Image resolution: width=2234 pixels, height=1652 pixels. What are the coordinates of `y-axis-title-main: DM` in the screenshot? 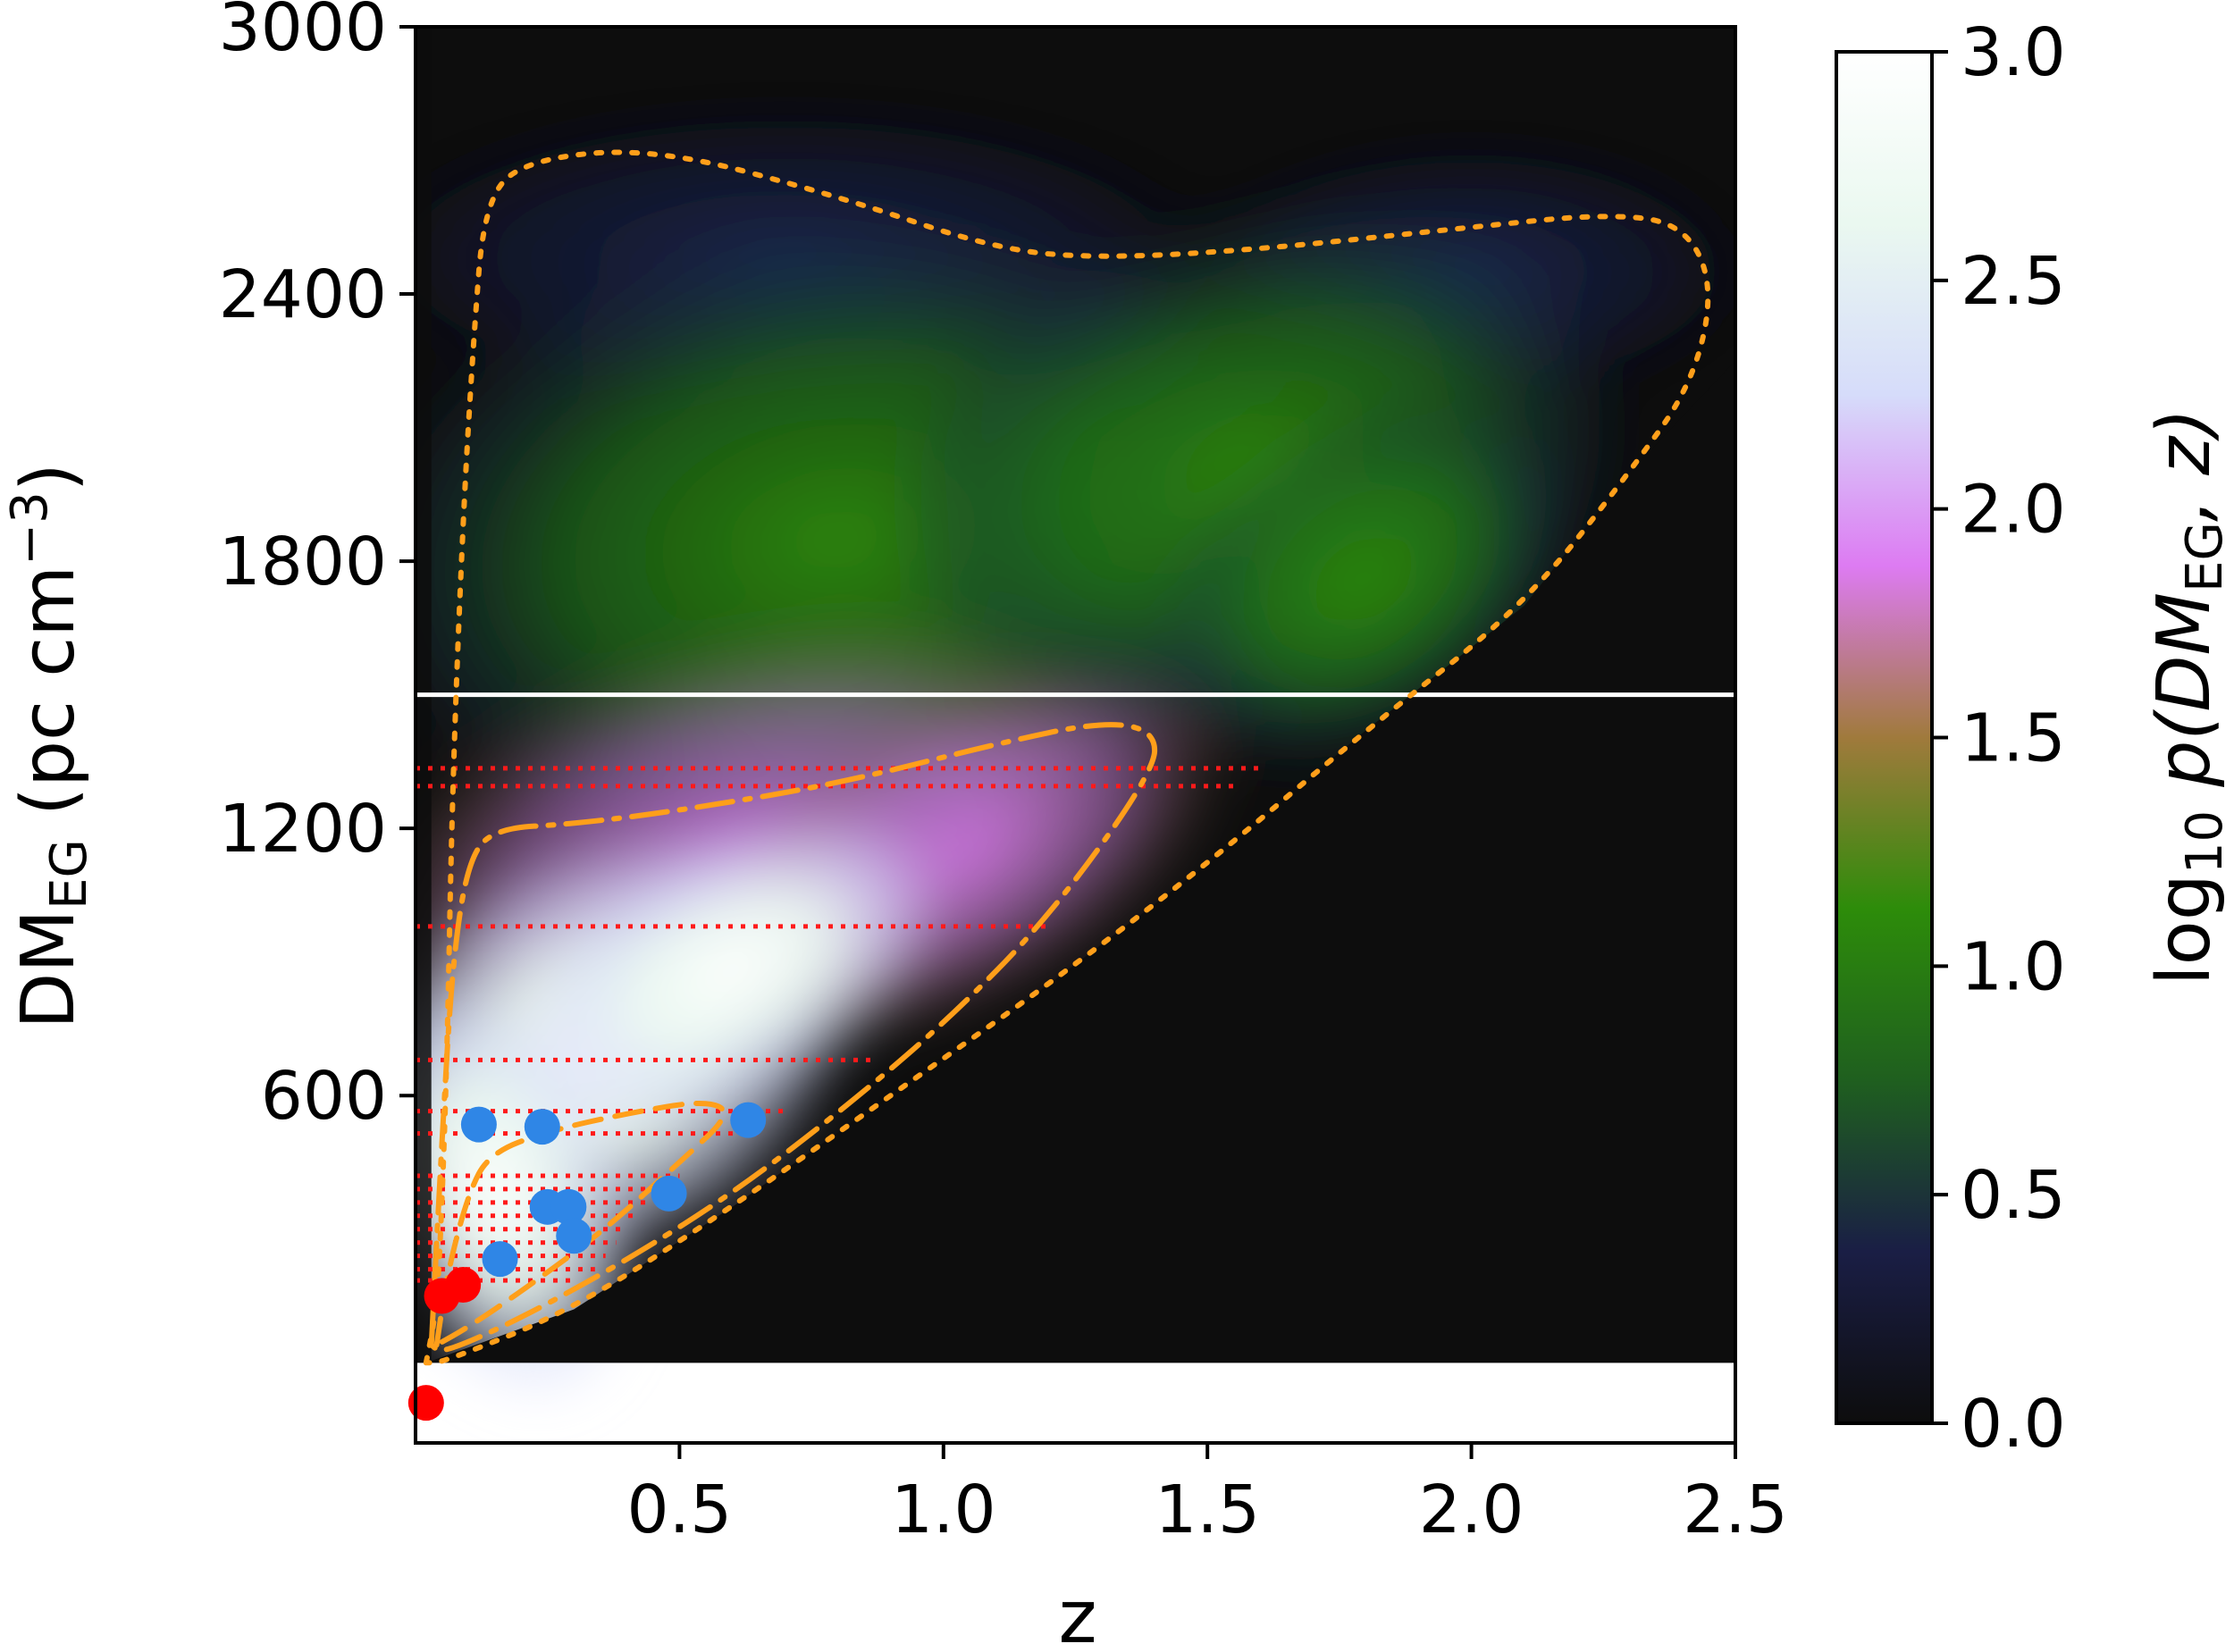 It's located at (48, 969).